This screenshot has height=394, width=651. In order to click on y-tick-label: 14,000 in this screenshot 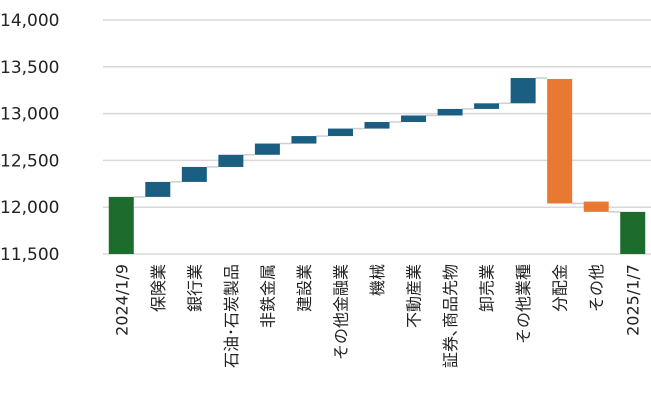, I will do `click(29, 21)`.